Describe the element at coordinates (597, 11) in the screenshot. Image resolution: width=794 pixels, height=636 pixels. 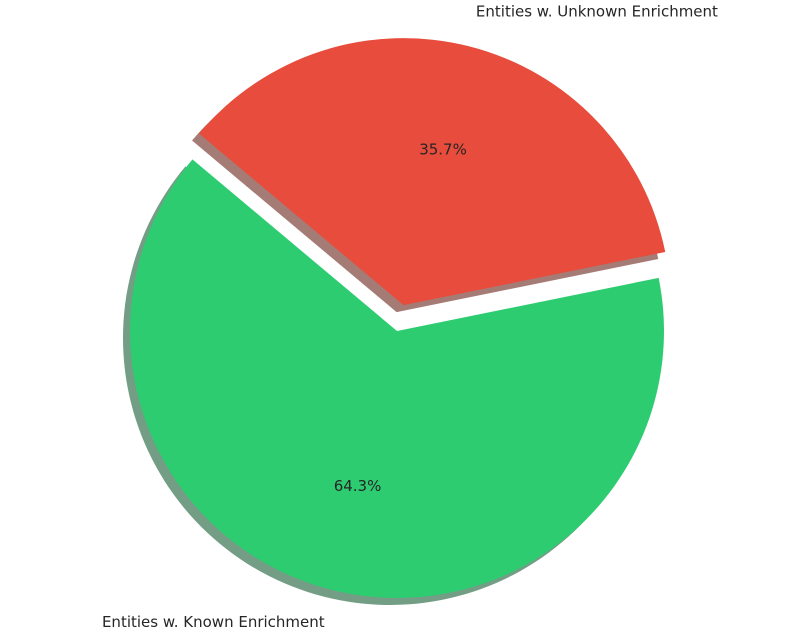
I see `slice-label-entities-w-unknown-enrichment: Entities w. Unknown Enrichment` at that location.